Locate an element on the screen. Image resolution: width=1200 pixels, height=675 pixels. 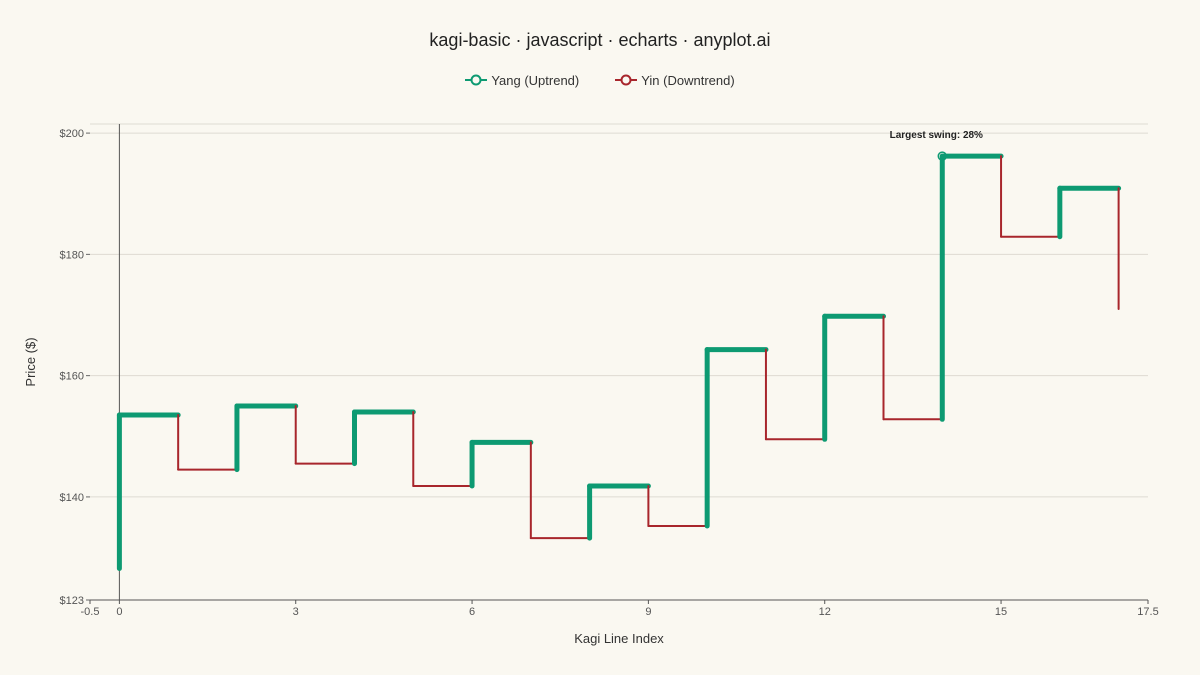
y-tick-label: $140 is located at coordinates (72, 498).